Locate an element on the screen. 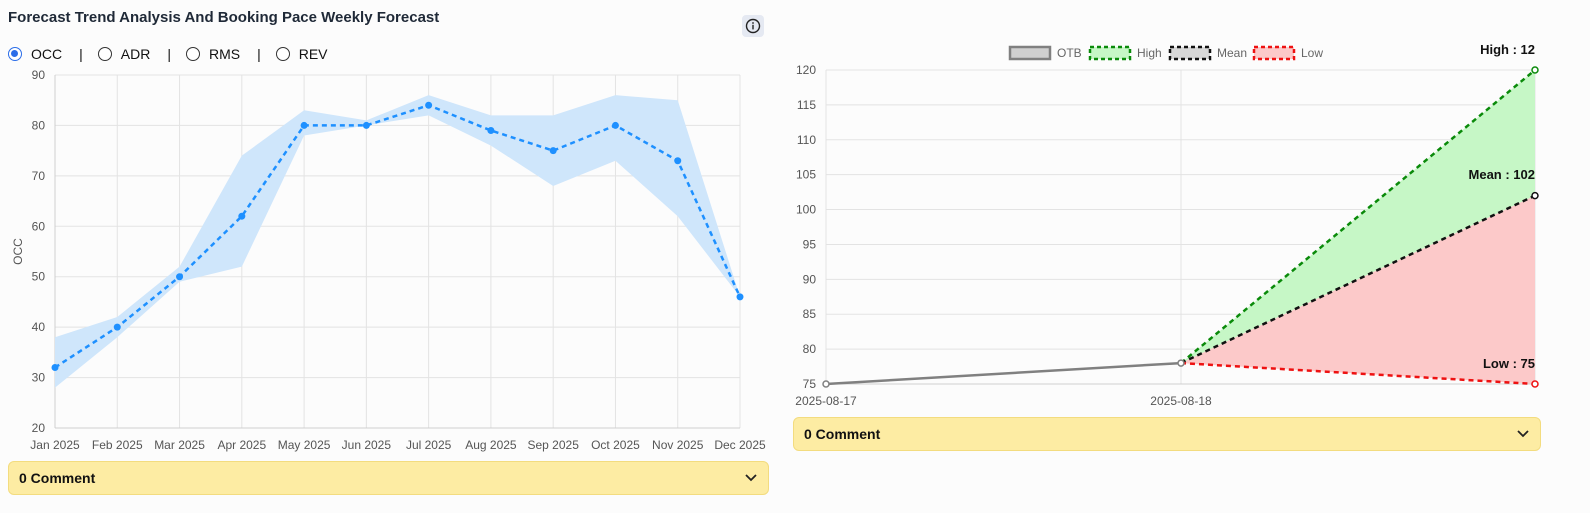  x-tick-label: 2025-08-18 is located at coordinates (1181, 401).